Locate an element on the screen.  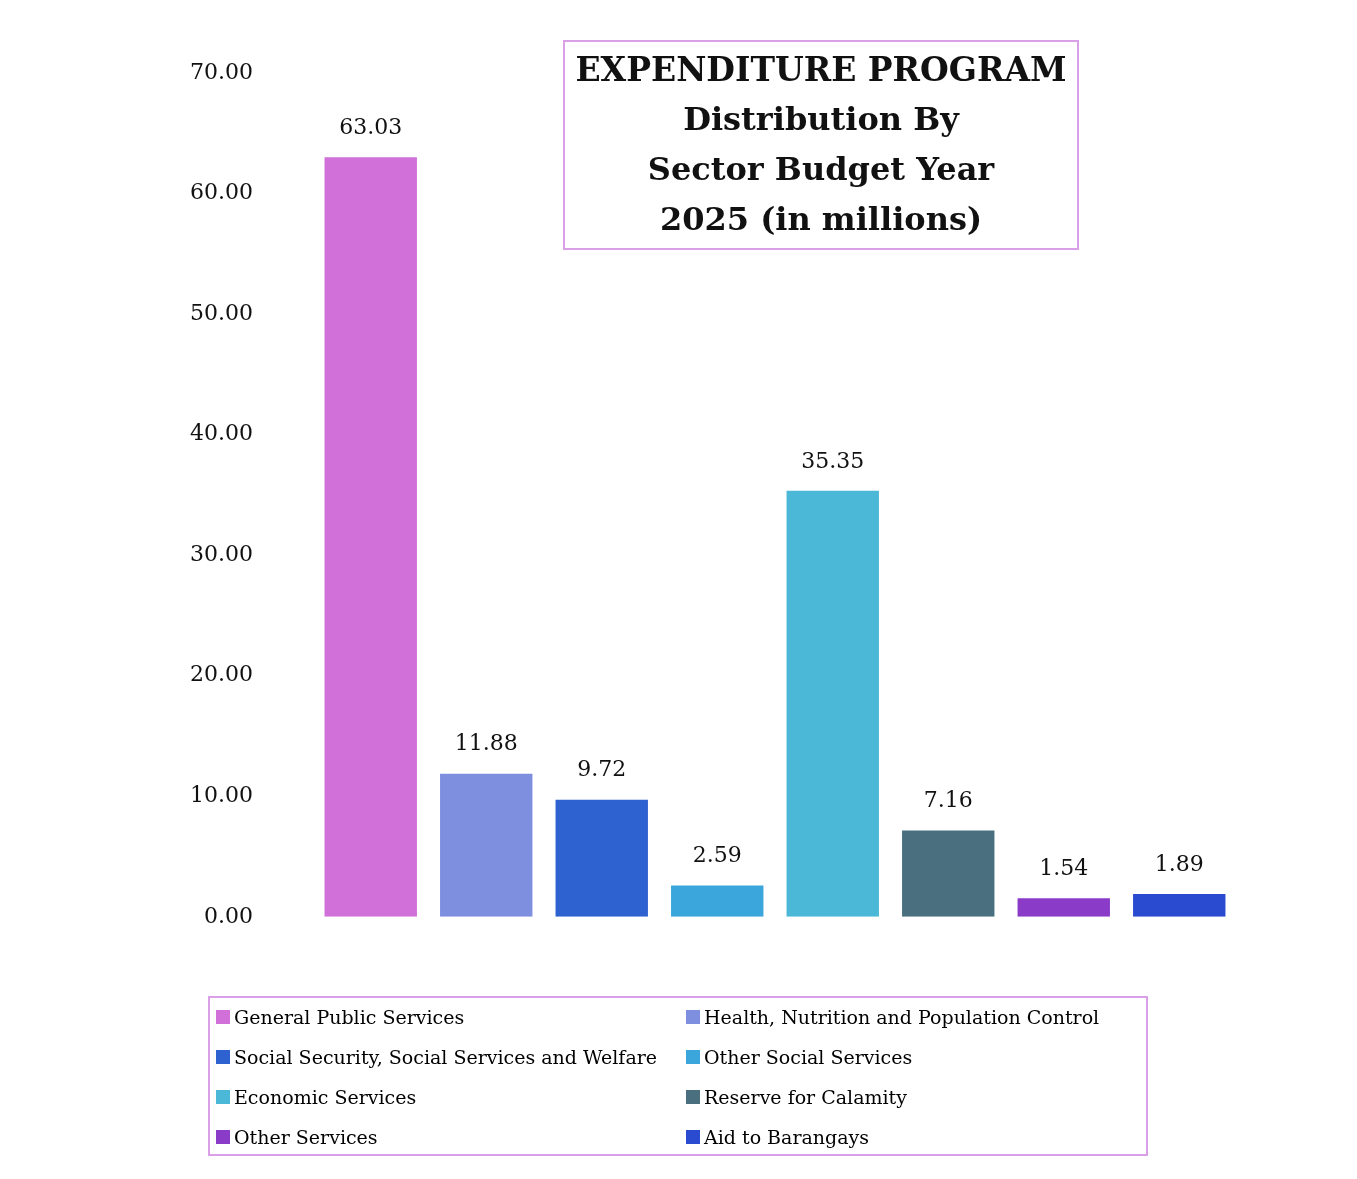
legend-label: Other Services is located at coordinates (306, 1137).